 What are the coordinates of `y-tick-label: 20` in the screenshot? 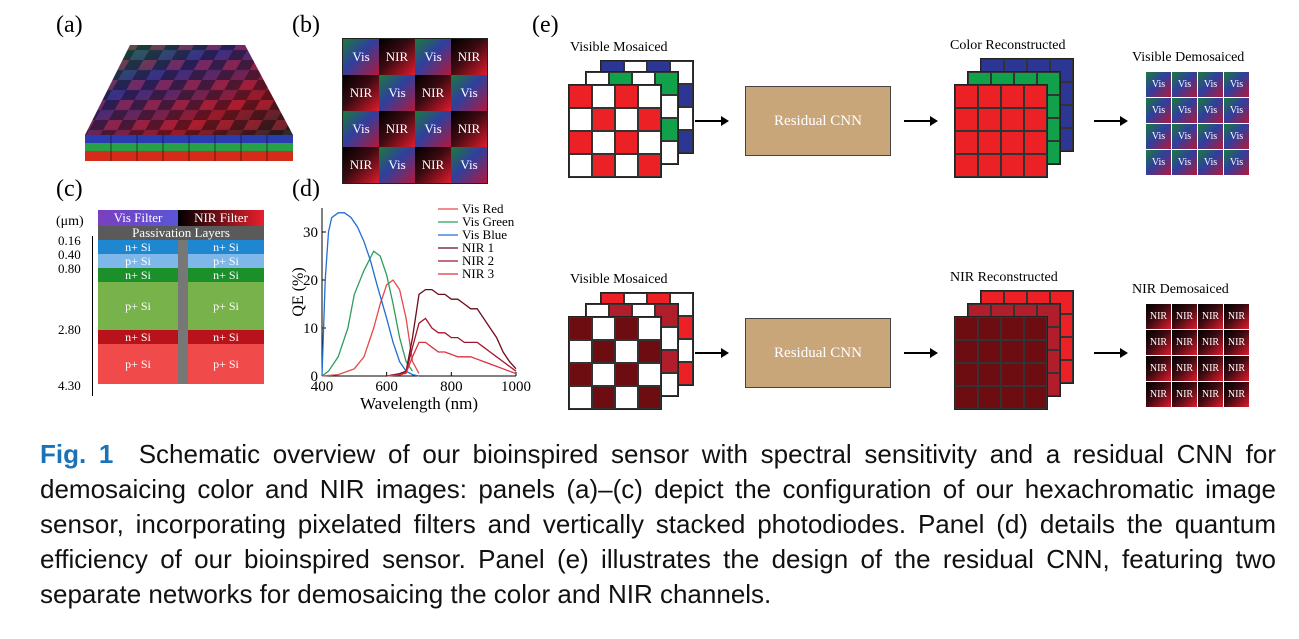 It's located at (310, 281).